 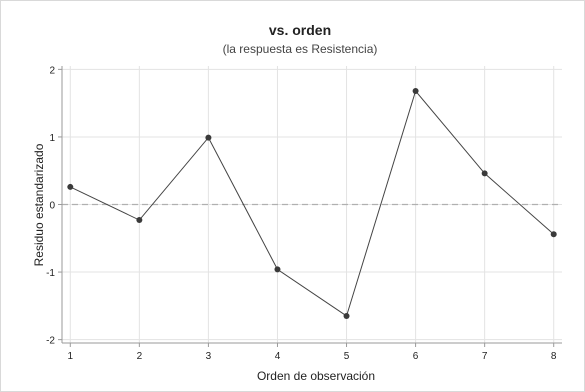 I want to click on x-tick-label: 6, so click(x=416, y=356).